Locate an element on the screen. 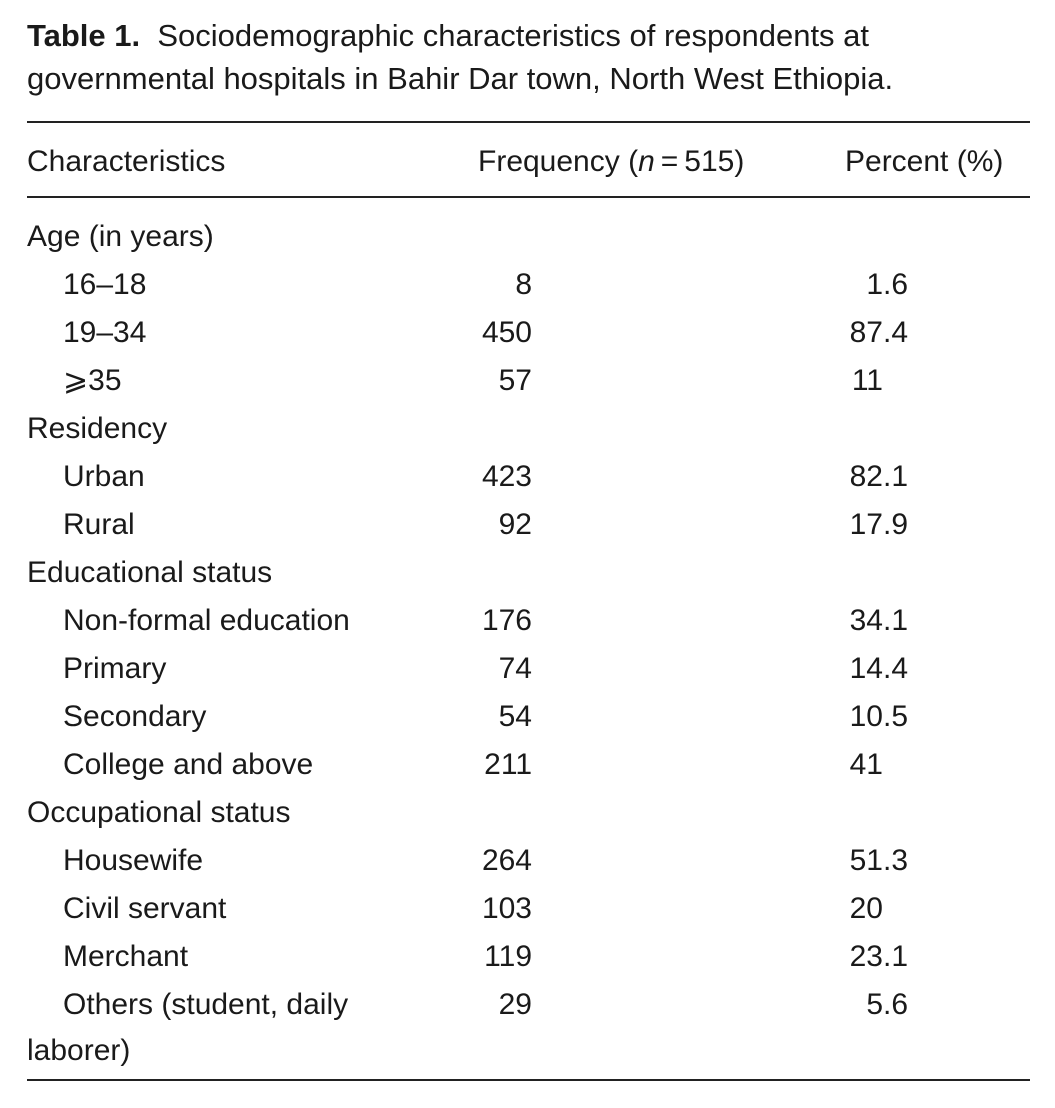 The width and height of the screenshot is (1055, 1108). row-label: College and above is located at coordinates (188, 764).